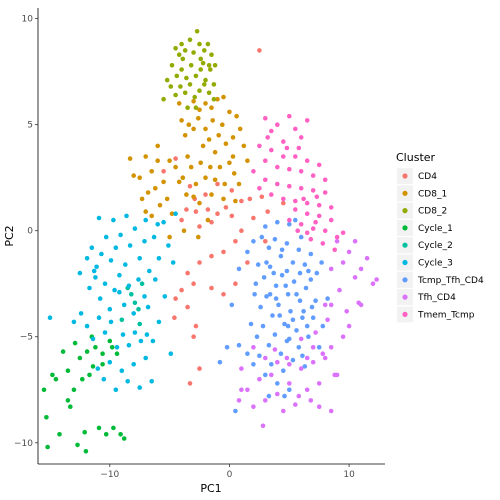  Describe the element at coordinates (349, 475) in the screenshot. I see `x-tick-label: 10` at that location.